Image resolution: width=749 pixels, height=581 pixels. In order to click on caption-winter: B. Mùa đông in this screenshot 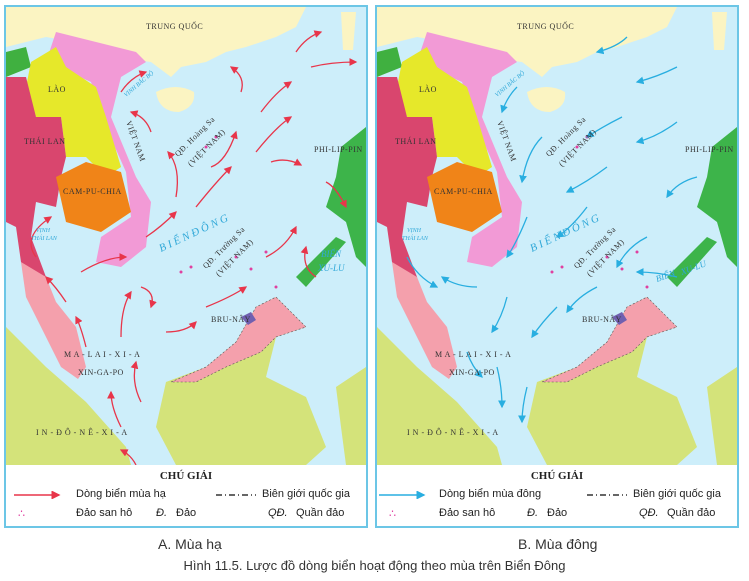, I will do `click(558, 544)`.